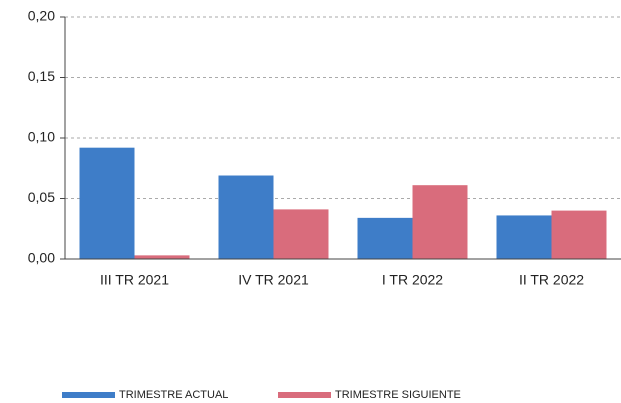  What do you see at coordinates (41, 137) in the screenshot?
I see `y-tick-label: 0,10` at bounding box center [41, 137].